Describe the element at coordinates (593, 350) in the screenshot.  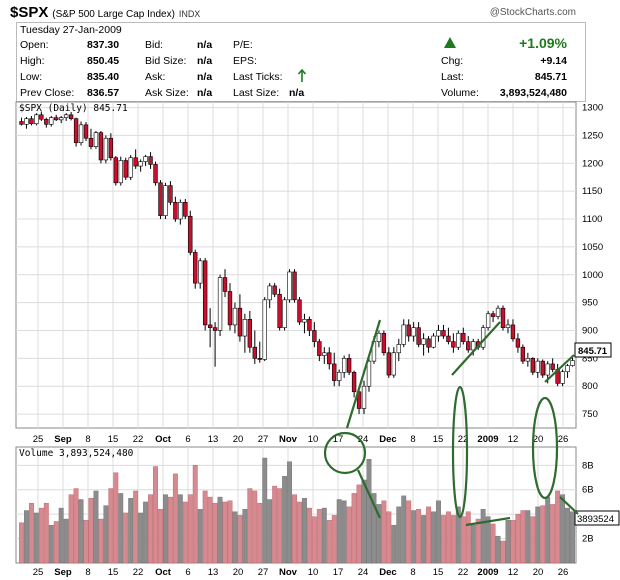
I see `last-price-box` at that location.